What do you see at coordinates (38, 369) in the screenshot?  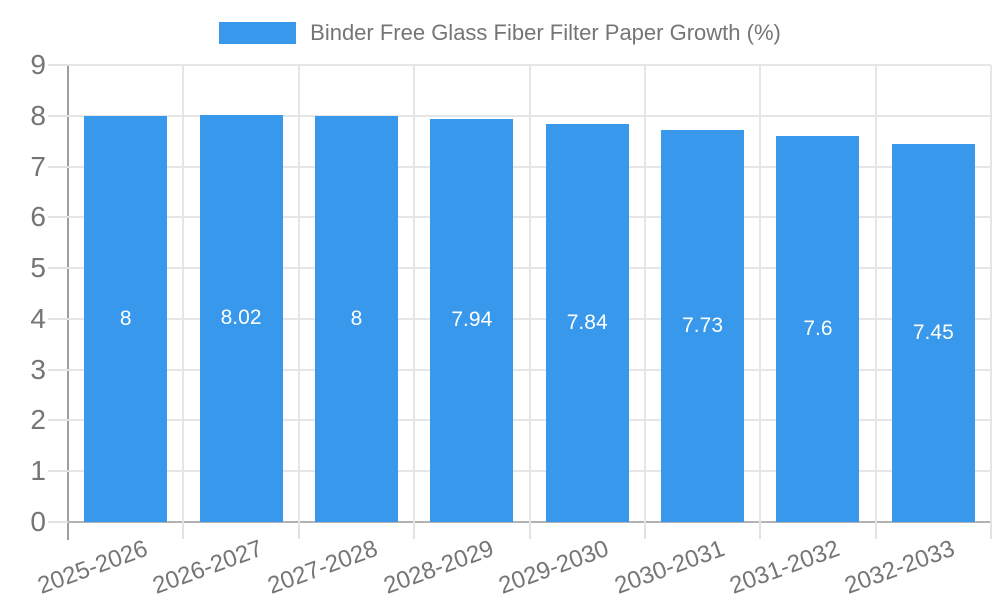 I see `y-axis-label: 3` at bounding box center [38, 369].